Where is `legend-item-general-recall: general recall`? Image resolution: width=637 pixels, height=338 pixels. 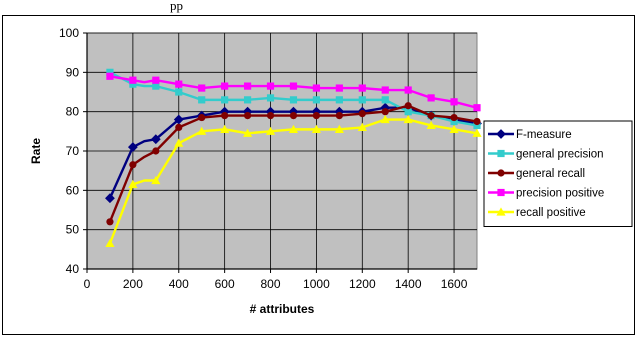
legend-item-general-recall: general recall is located at coordinates (536, 174).